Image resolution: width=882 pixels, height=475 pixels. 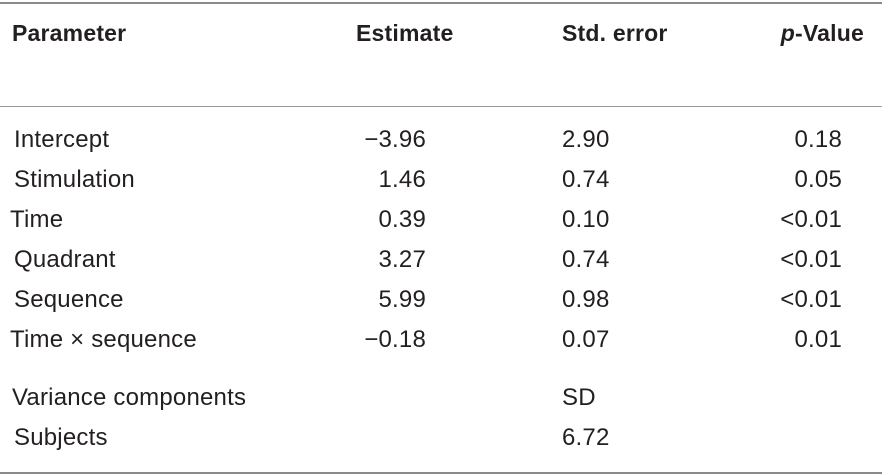 I want to click on row-3-estimate: 3.27, so click(x=402, y=259).